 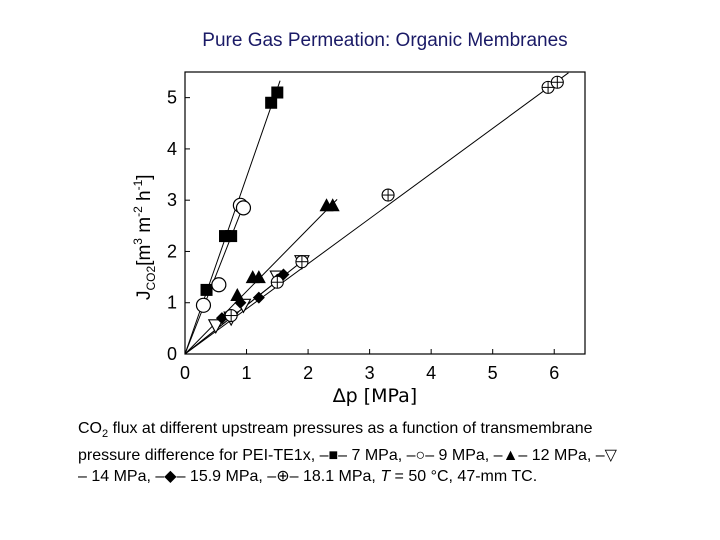 What do you see at coordinates (493, 373) in the screenshot?
I see `x-tick-label: 5` at bounding box center [493, 373].